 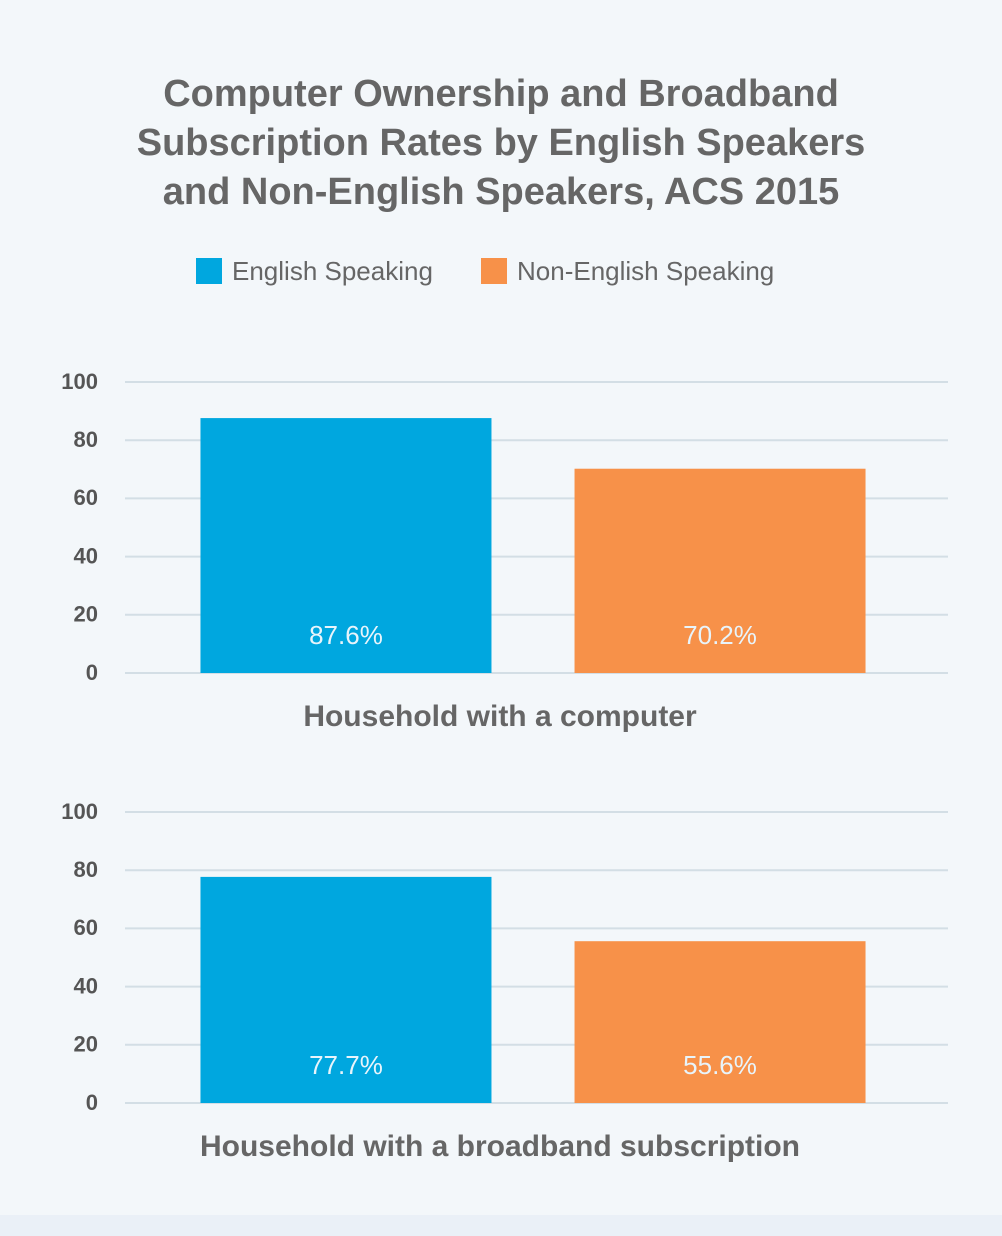 I want to click on value-label: 70.2%, so click(x=720, y=635).